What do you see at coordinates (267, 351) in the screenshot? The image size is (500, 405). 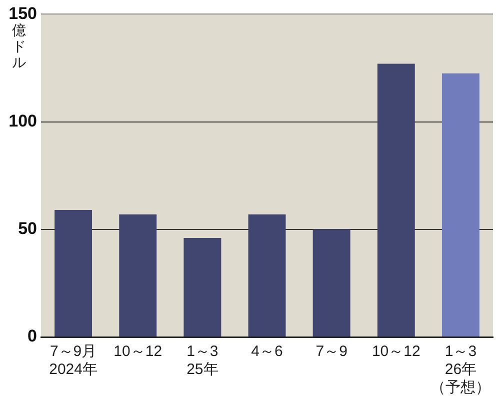 I see `x-tick-label: 4～6` at bounding box center [267, 351].